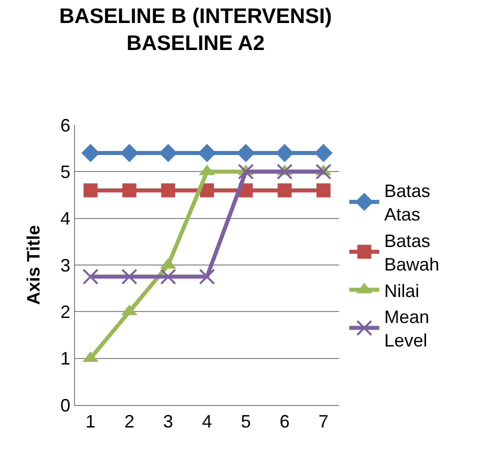  Describe the element at coordinates (285, 422) in the screenshot. I see `x-tick-label: 6` at that location.